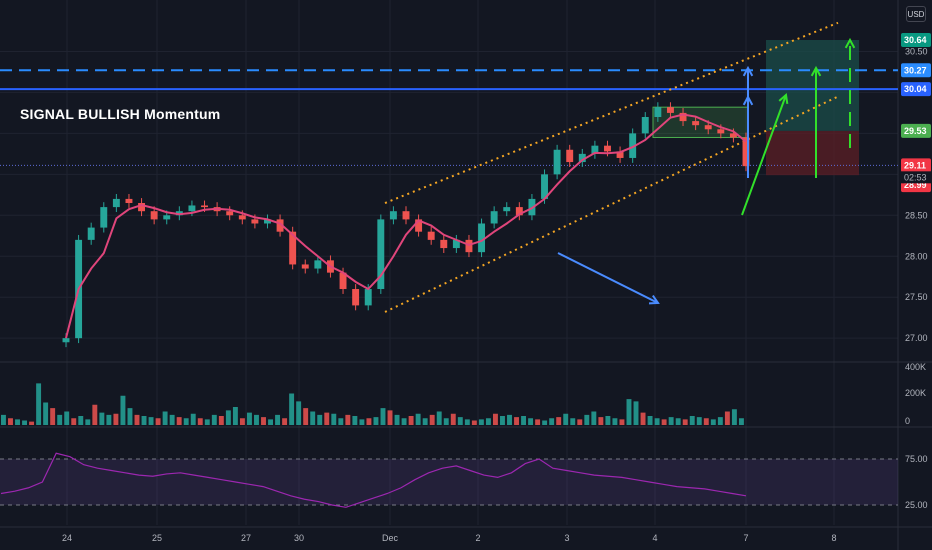  What do you see at coordinates (246, 538) in the screenshot?
I see `date-tick-label: 27` at bounding box center [246, 538].